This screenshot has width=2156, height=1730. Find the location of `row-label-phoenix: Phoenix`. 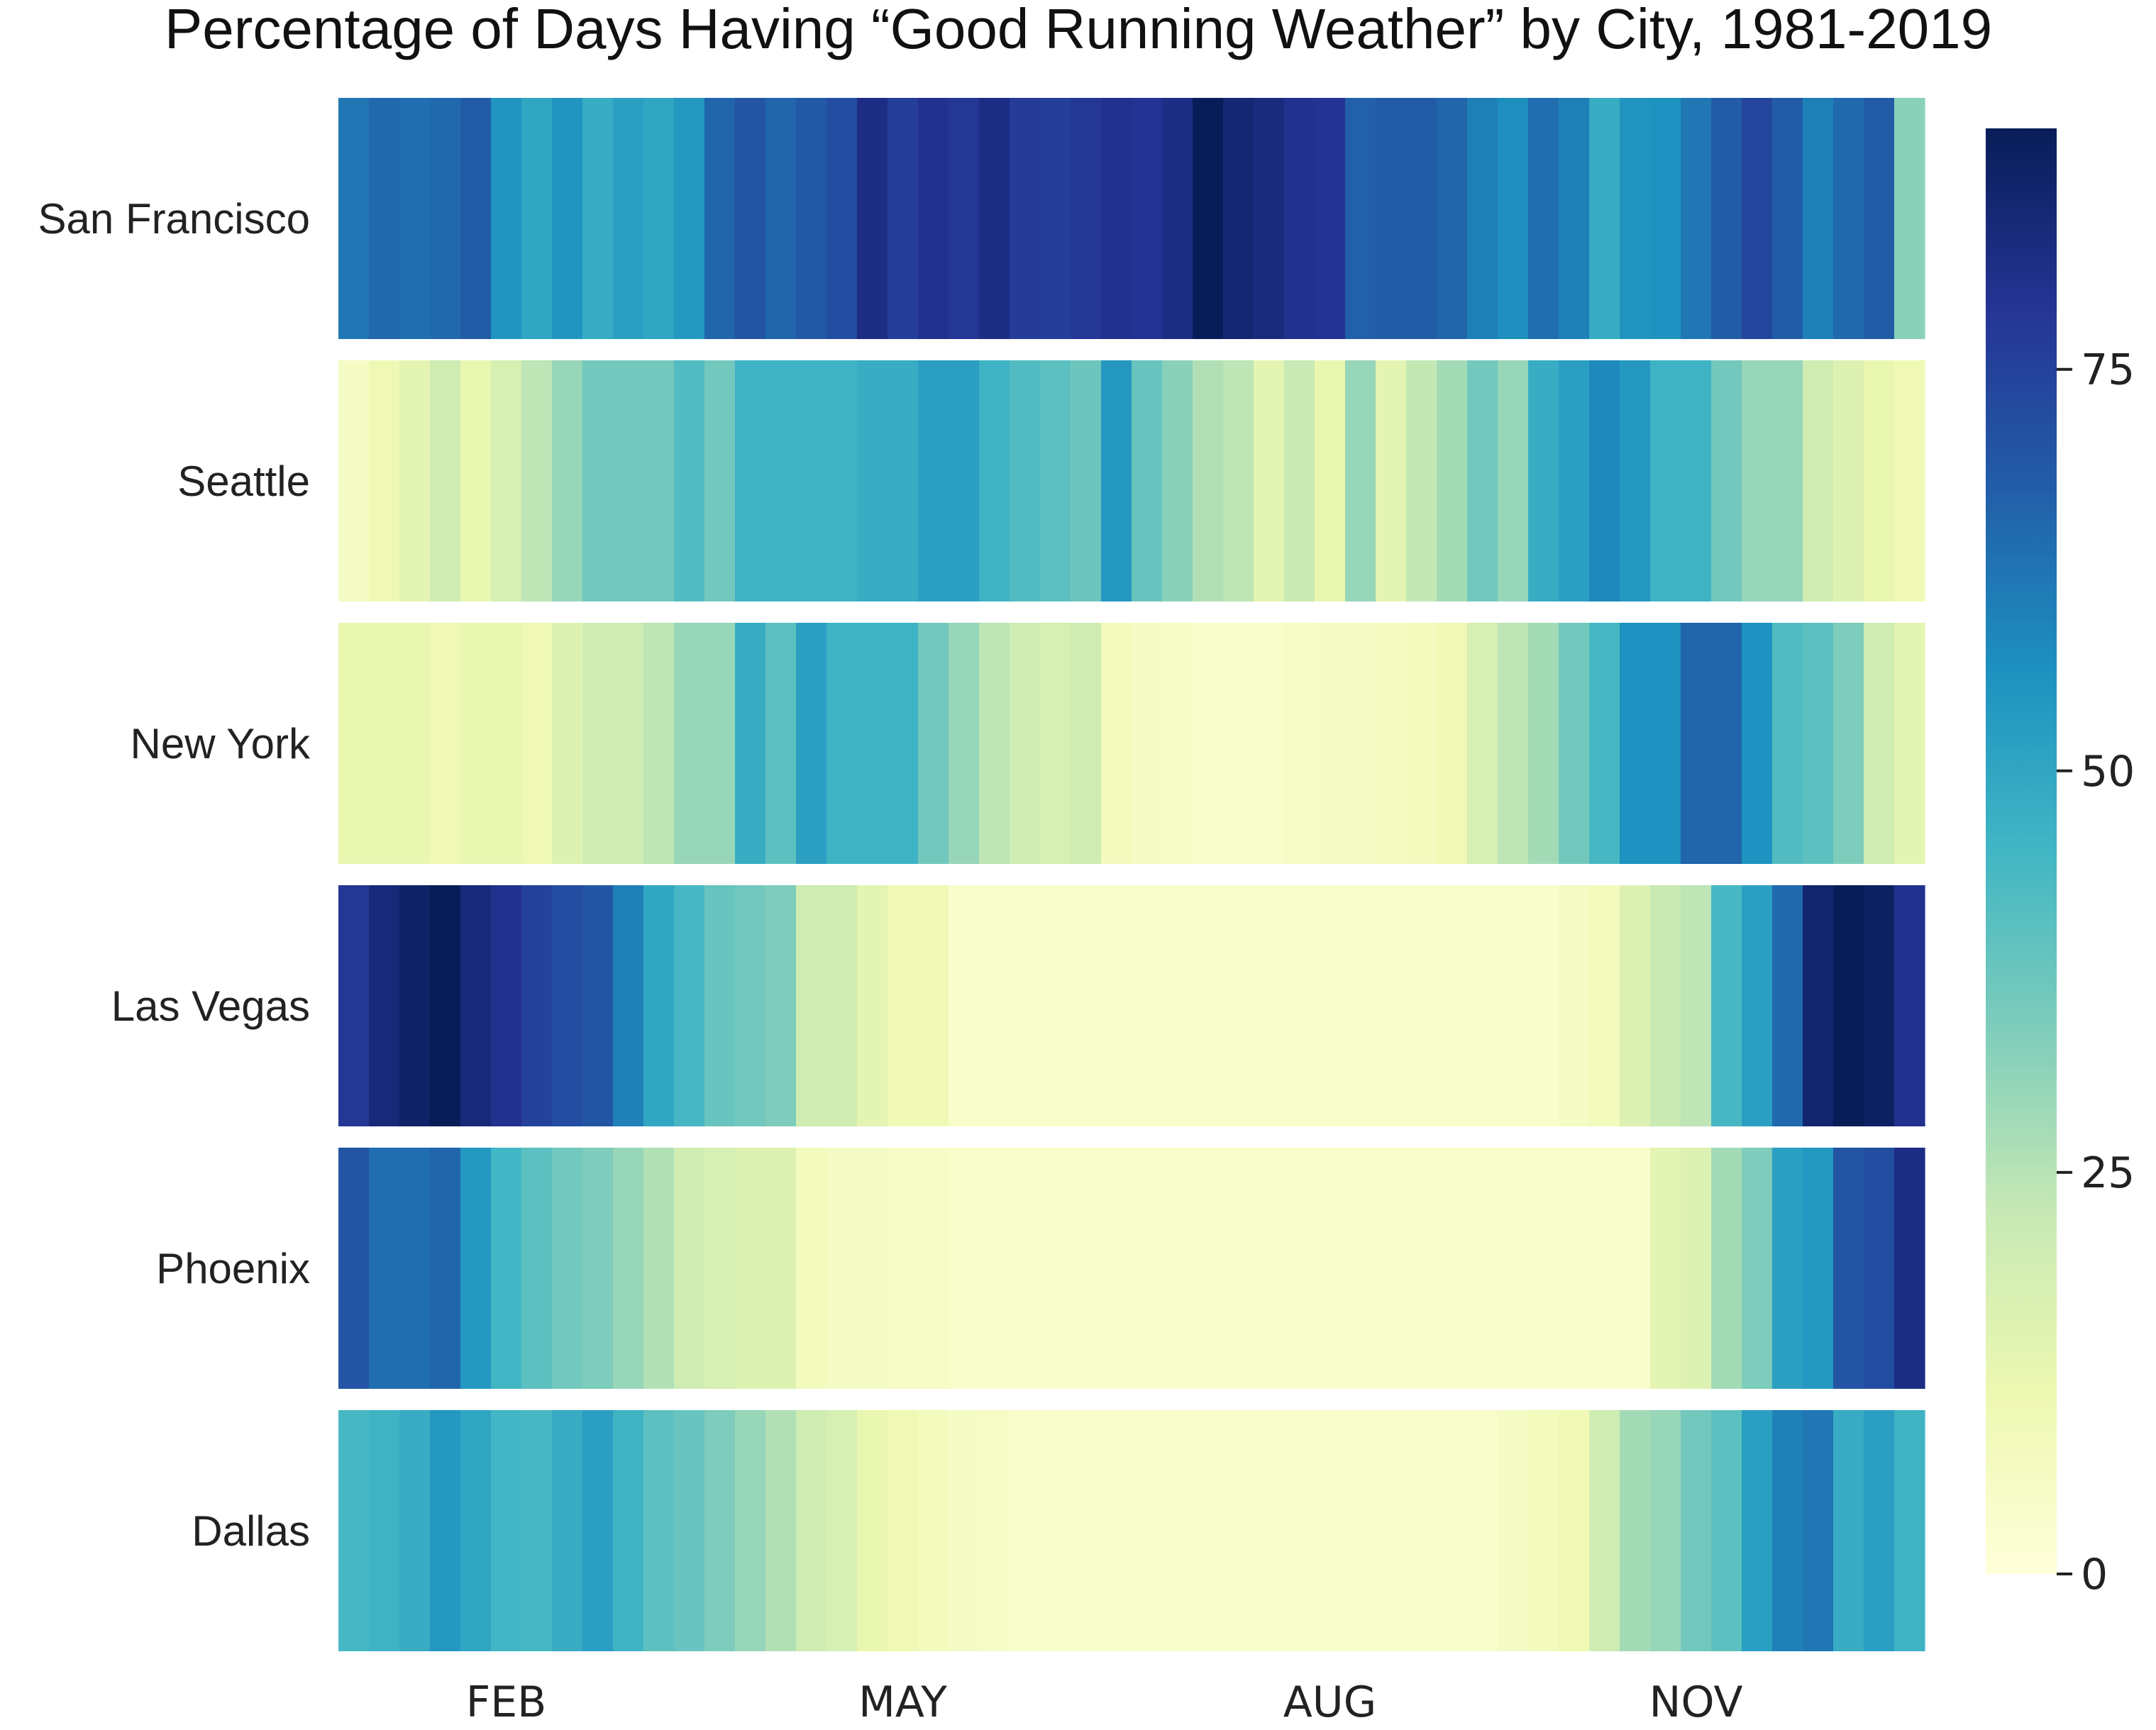

row-label-phoenix: Phoenix is located at coordinates (233, 1268).